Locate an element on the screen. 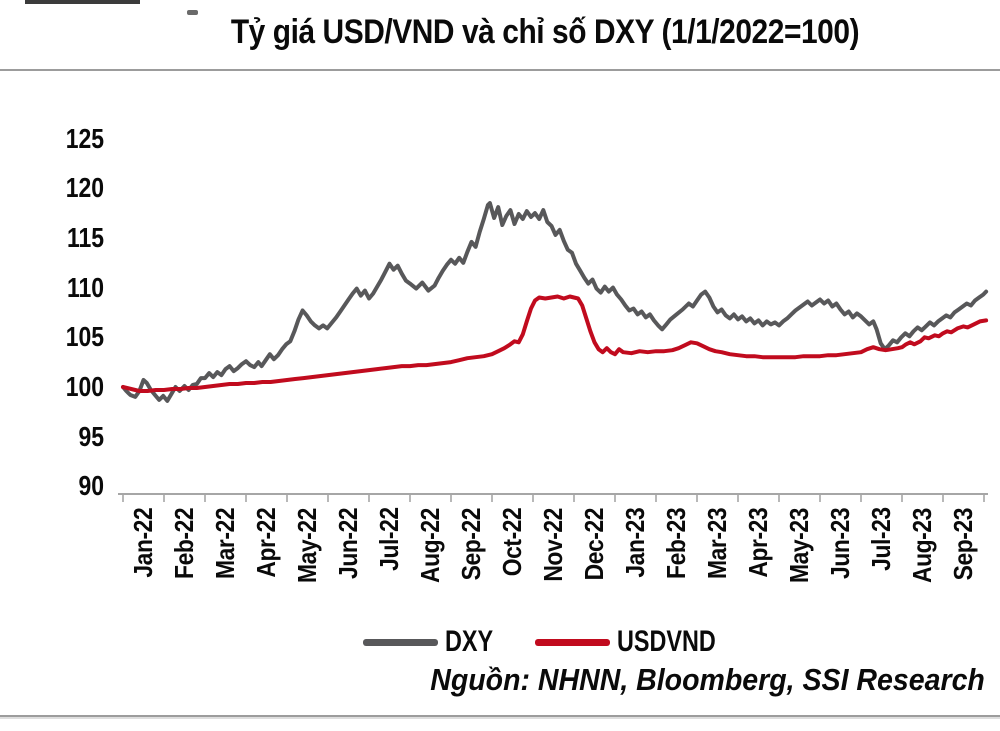  legend-item-dxy: DXY is located at coordinates (435, 642).